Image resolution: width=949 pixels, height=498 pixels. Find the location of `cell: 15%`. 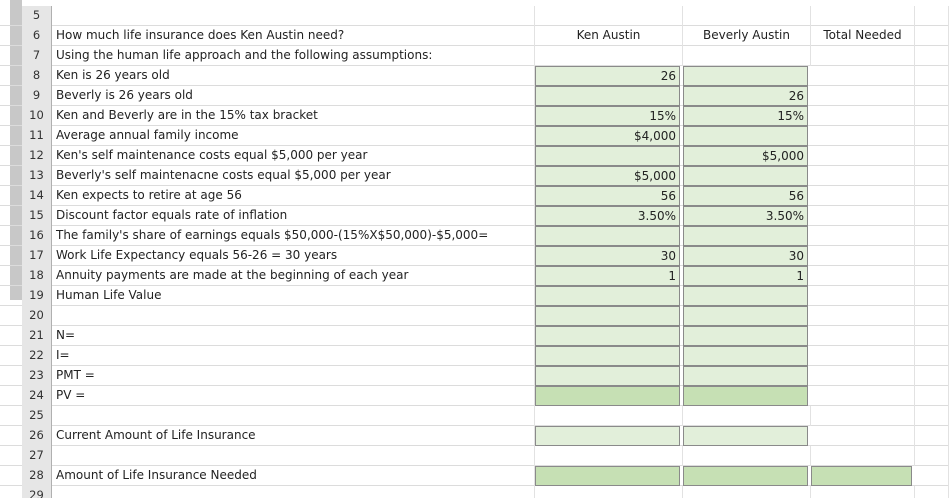

cell: 15% is located at coordinates (745, 116).